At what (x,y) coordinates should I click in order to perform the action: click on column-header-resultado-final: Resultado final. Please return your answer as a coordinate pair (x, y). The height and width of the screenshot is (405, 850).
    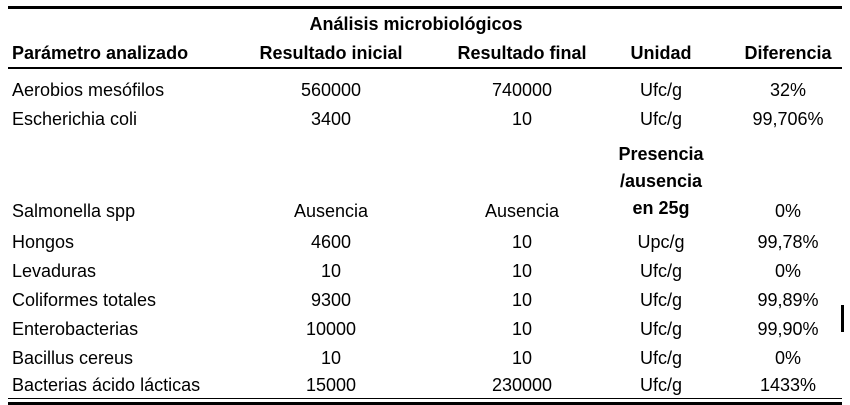
    Looking at the image, I should click on (522, 54).